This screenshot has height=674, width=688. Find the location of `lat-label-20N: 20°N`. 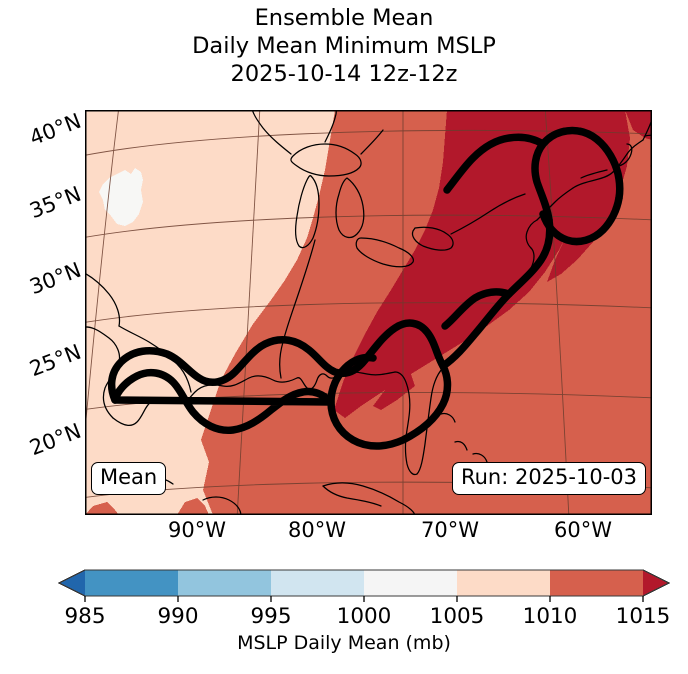

lat-label-20N: 20°N is located at coordinates (55, 439).